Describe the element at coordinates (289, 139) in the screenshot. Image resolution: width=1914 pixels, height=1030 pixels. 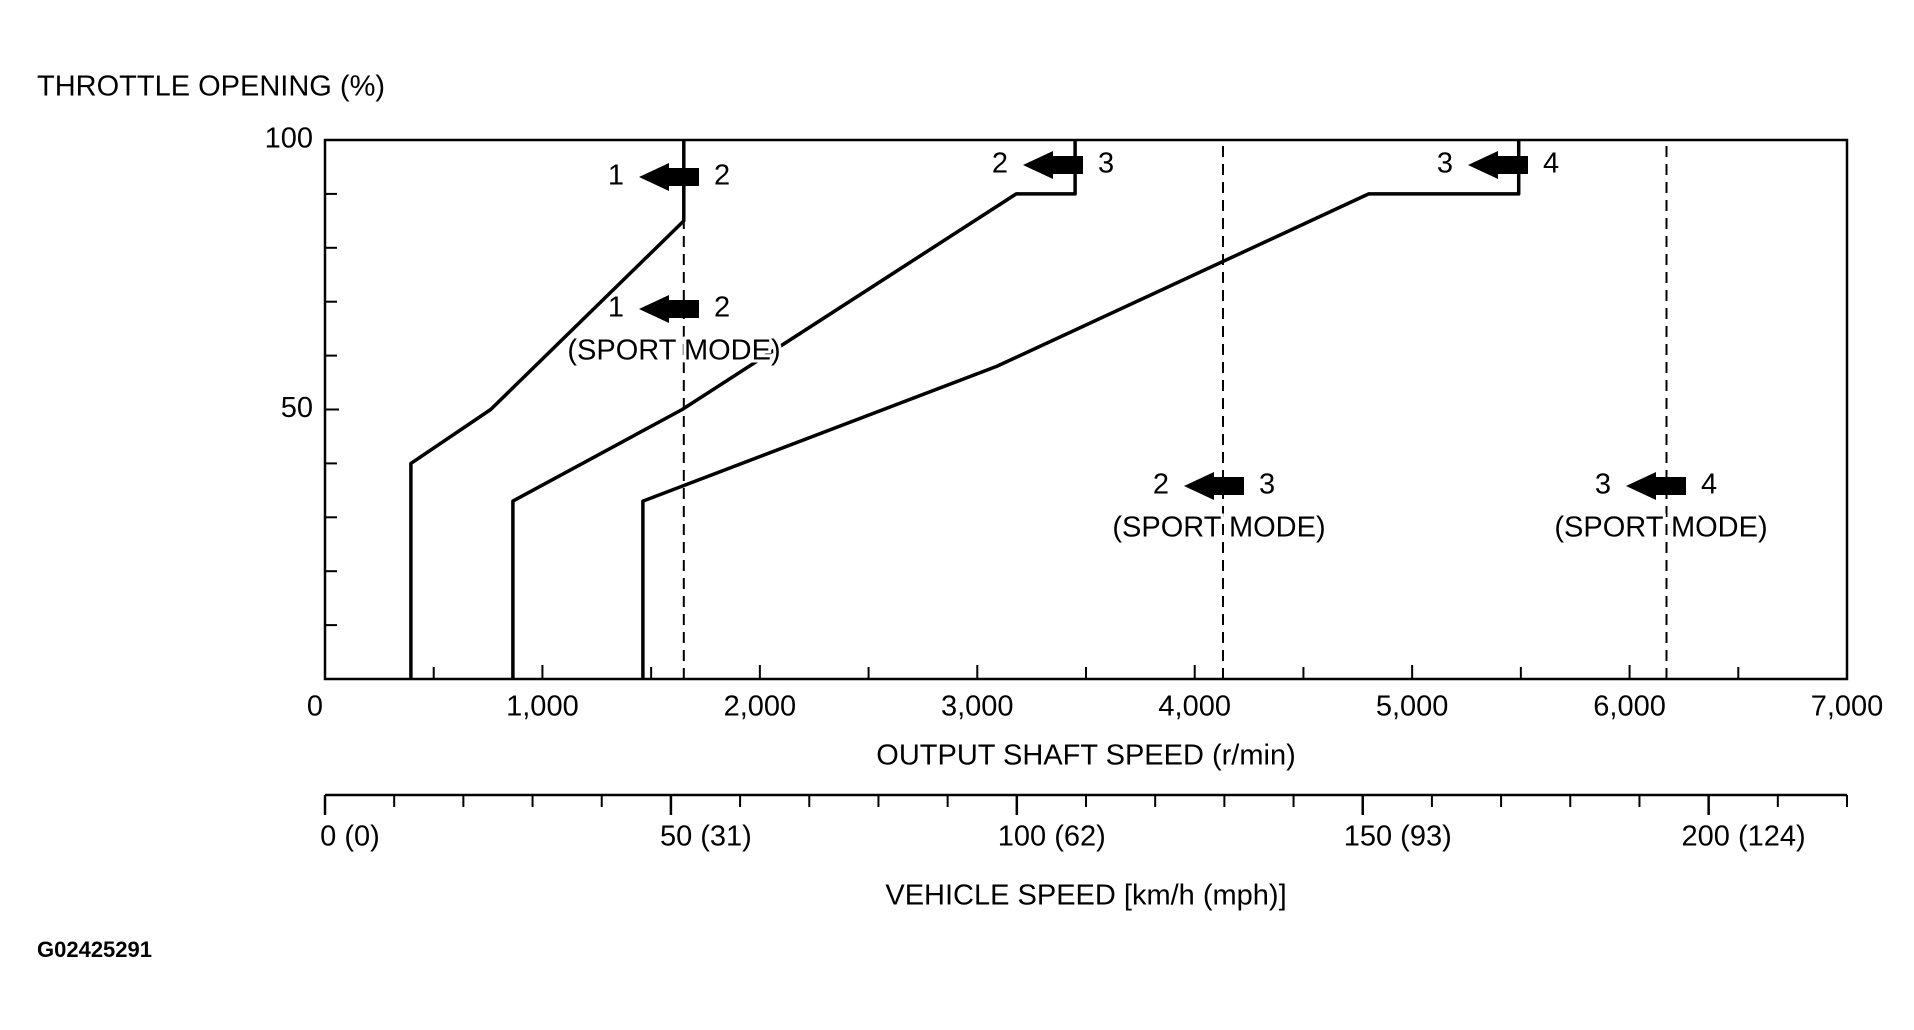
I see `y-tick-label: 100` at that location.